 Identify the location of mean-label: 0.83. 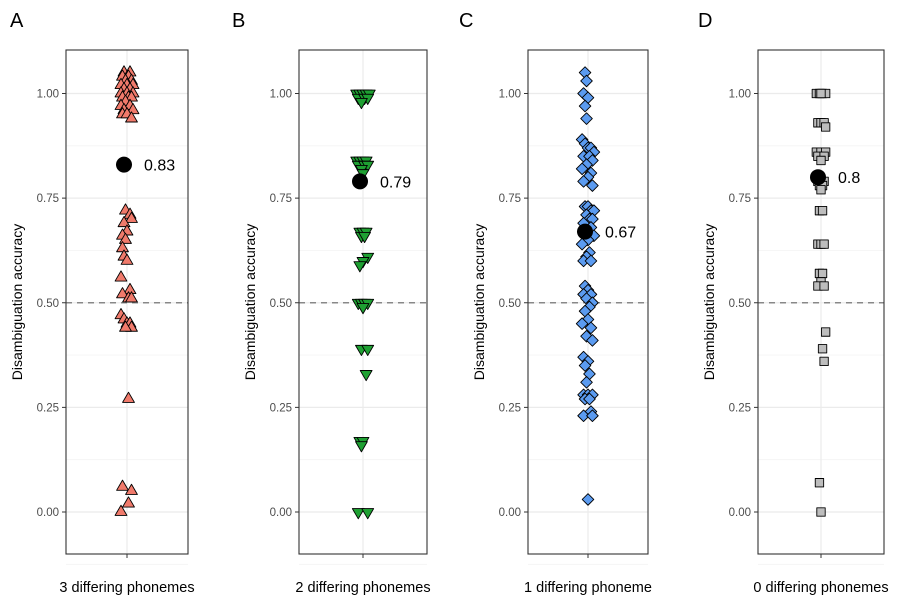
(159, 166).